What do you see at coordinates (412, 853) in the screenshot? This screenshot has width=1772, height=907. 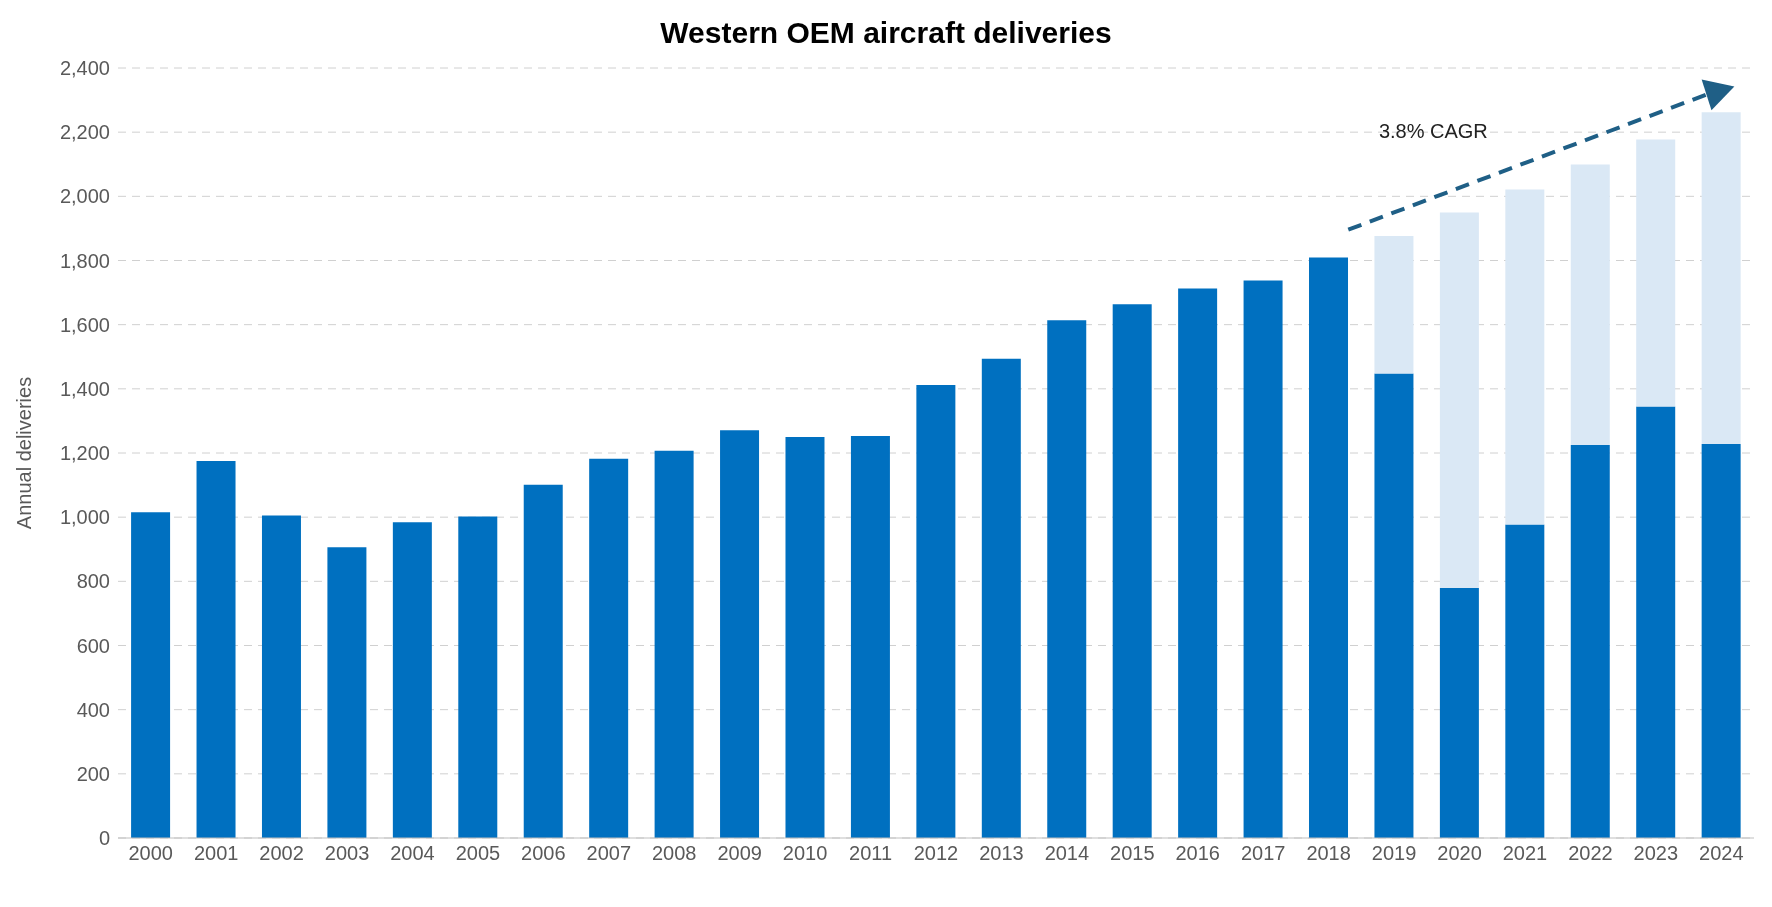 I see `x-tick-label: 2004` at bounding box center [412, 853].